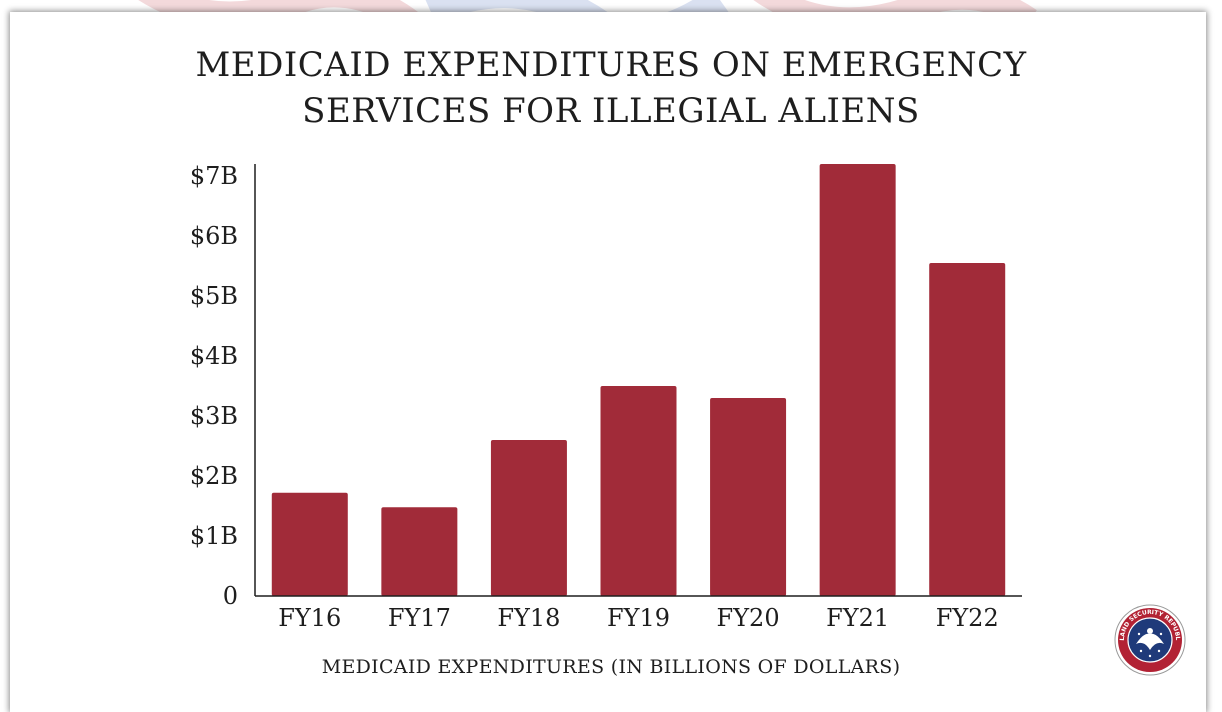  I want to click on x-tick-label: FY22, so click(967, 618).